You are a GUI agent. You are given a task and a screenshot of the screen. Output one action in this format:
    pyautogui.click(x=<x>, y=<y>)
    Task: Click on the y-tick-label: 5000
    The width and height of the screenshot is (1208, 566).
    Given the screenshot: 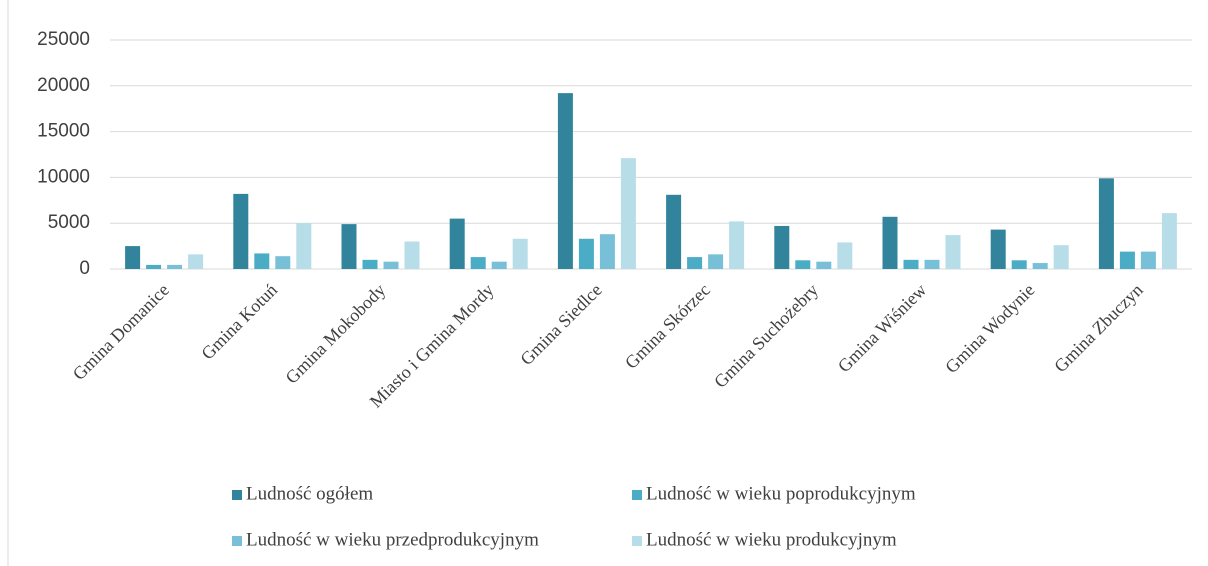 What is the action you would take?
    pyautogui.click(x=69, y=222)
    